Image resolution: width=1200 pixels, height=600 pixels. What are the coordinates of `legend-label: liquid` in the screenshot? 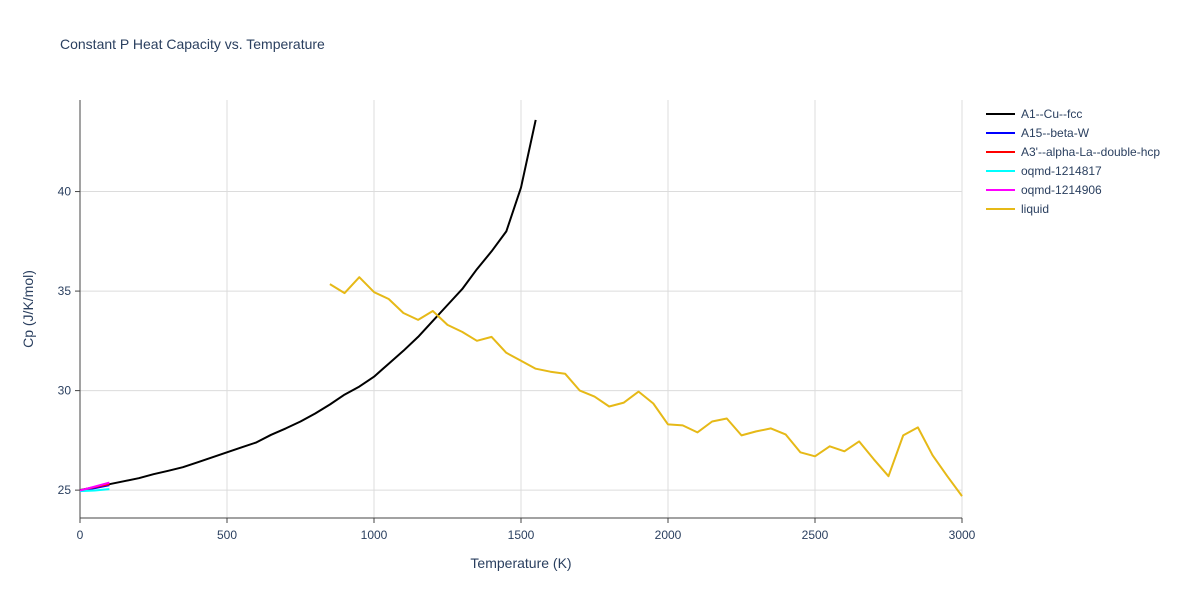 It's located at (1035, 209).